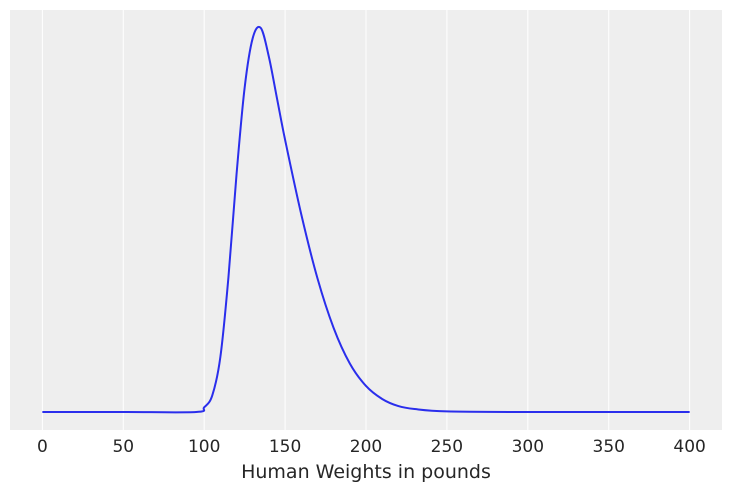  Describe the element at coordinates (447, 447) in the screenshot. I see `x-tick-label-250: 250` at that location.